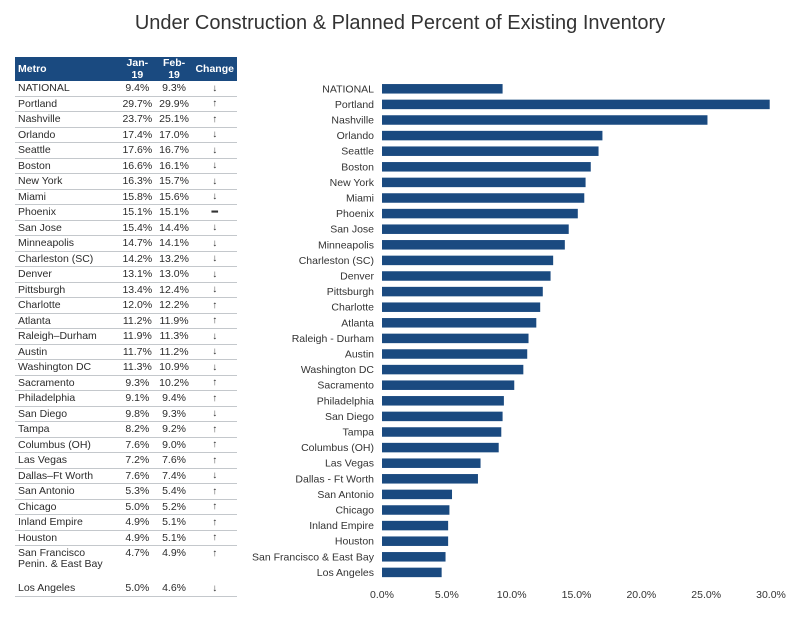  Describe the element at coordinates (67, 336) in the screenshot. I see `metro-cell: Raleigh–Durham` at that location.